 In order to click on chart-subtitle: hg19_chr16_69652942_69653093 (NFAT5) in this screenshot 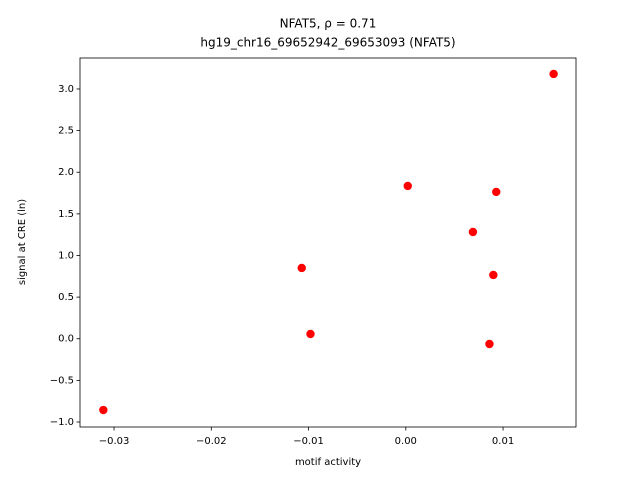, I will do `click(327, 43)`.